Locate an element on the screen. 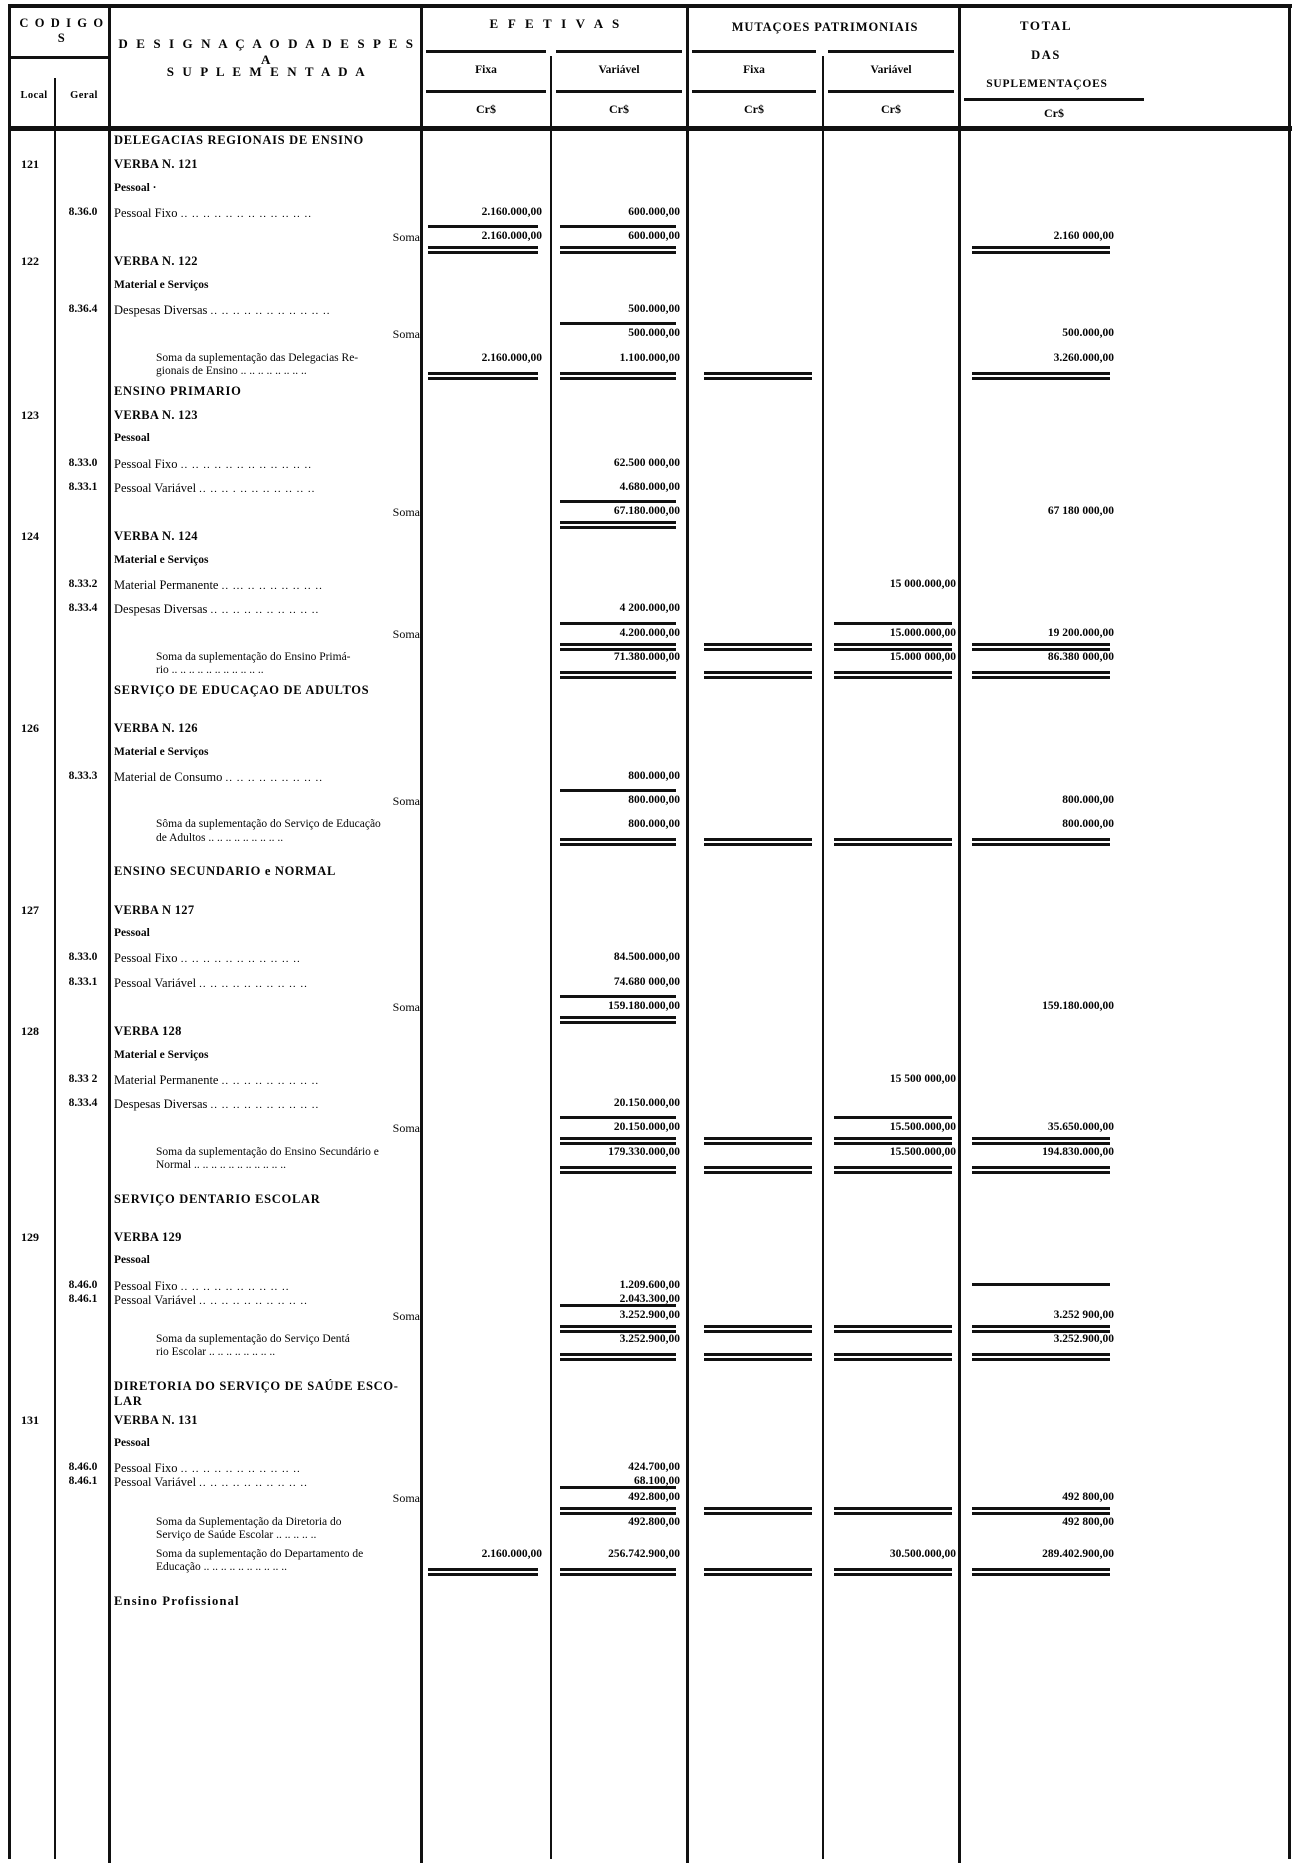  table-row: 129 VERBA 129 is located at coordinates (650, 1242).